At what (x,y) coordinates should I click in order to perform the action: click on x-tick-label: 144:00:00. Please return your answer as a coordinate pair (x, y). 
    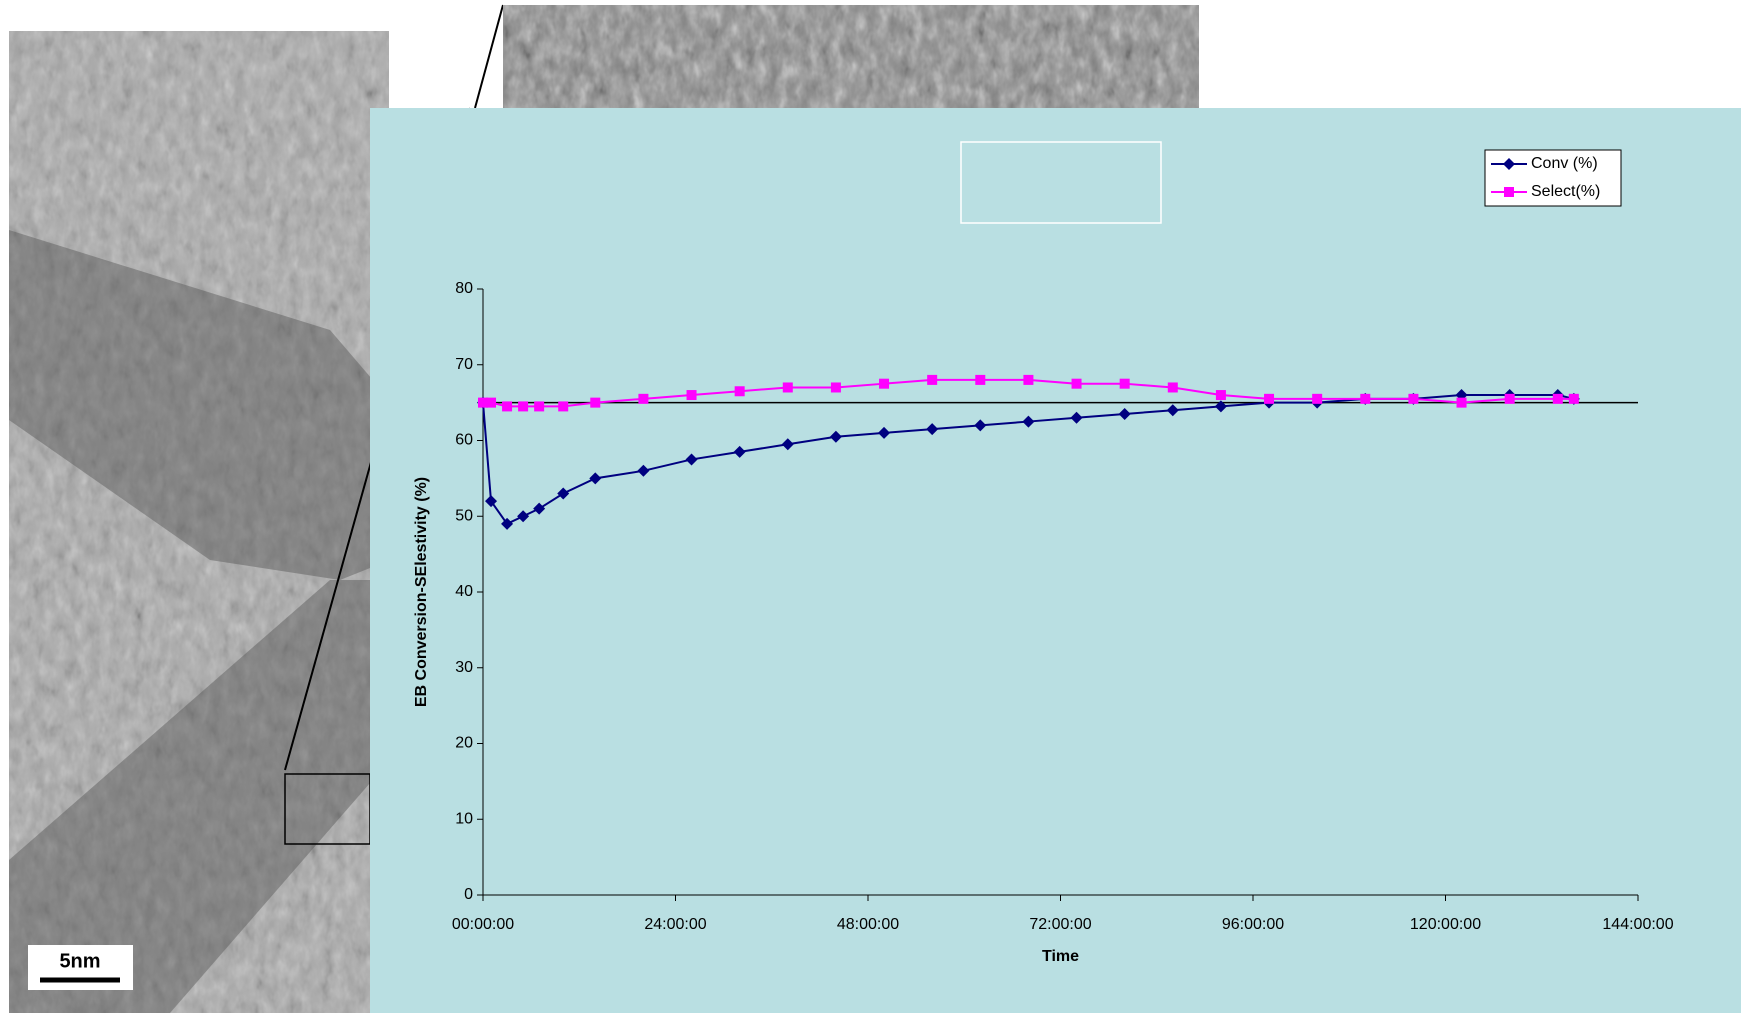
    Looking at the image, I should click on (1637, 924).